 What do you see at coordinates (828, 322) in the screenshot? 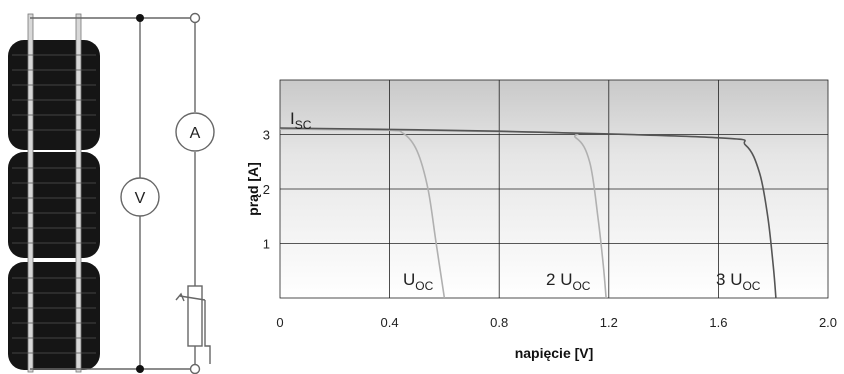
I see `x-tick-label: 2.0` at bounding box center [828, 322].